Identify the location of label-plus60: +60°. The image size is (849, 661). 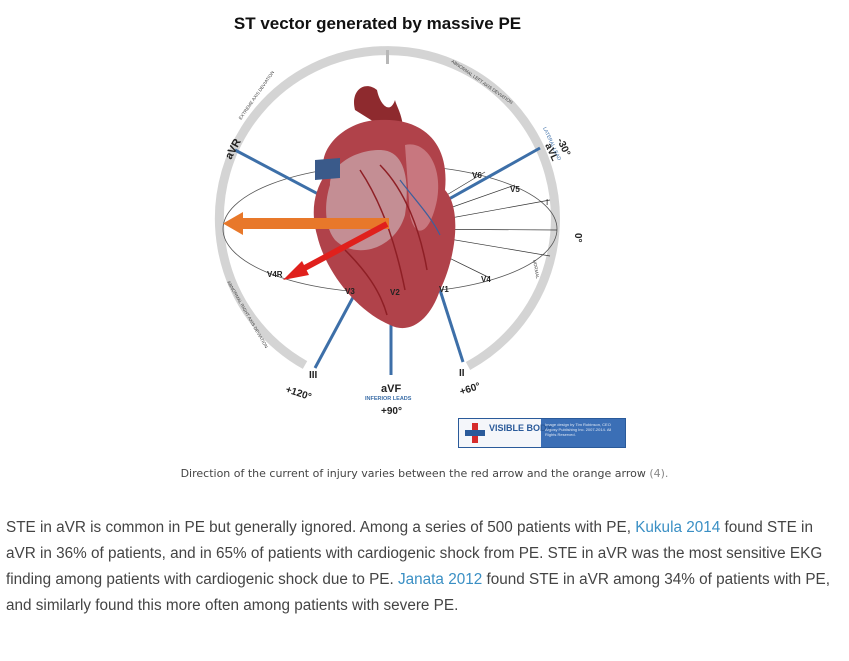
(470, 389).